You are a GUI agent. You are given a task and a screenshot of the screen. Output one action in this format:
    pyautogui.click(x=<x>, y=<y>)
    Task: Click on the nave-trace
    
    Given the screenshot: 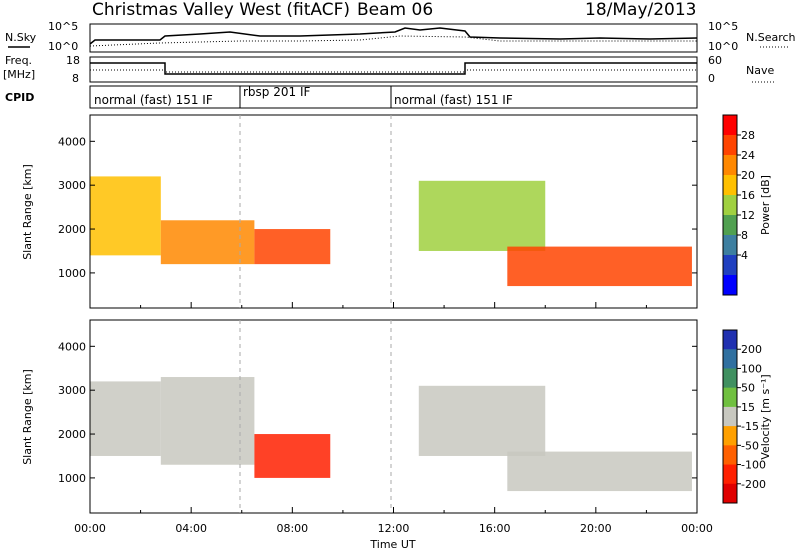 What is the action you would take?
    pyautogui.click(x=393, y=71)
    